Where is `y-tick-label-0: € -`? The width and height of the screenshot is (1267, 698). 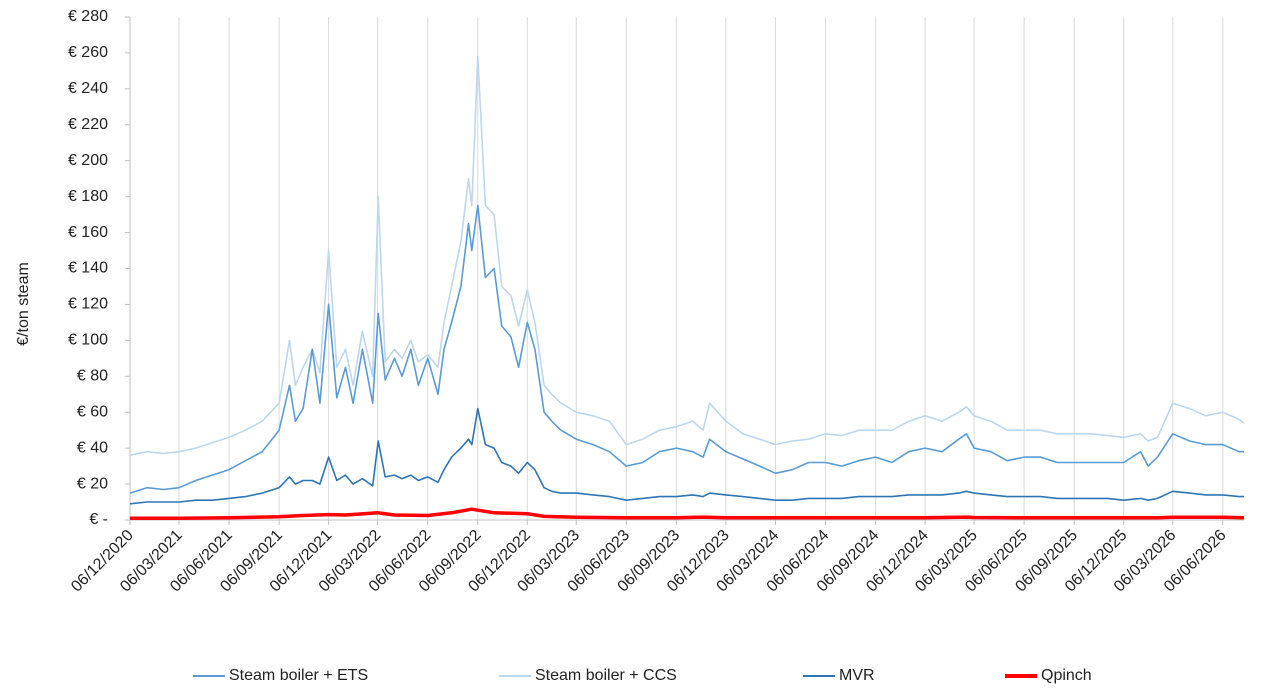 y-tick-label-0: € - is located at coordinates (98, 519).